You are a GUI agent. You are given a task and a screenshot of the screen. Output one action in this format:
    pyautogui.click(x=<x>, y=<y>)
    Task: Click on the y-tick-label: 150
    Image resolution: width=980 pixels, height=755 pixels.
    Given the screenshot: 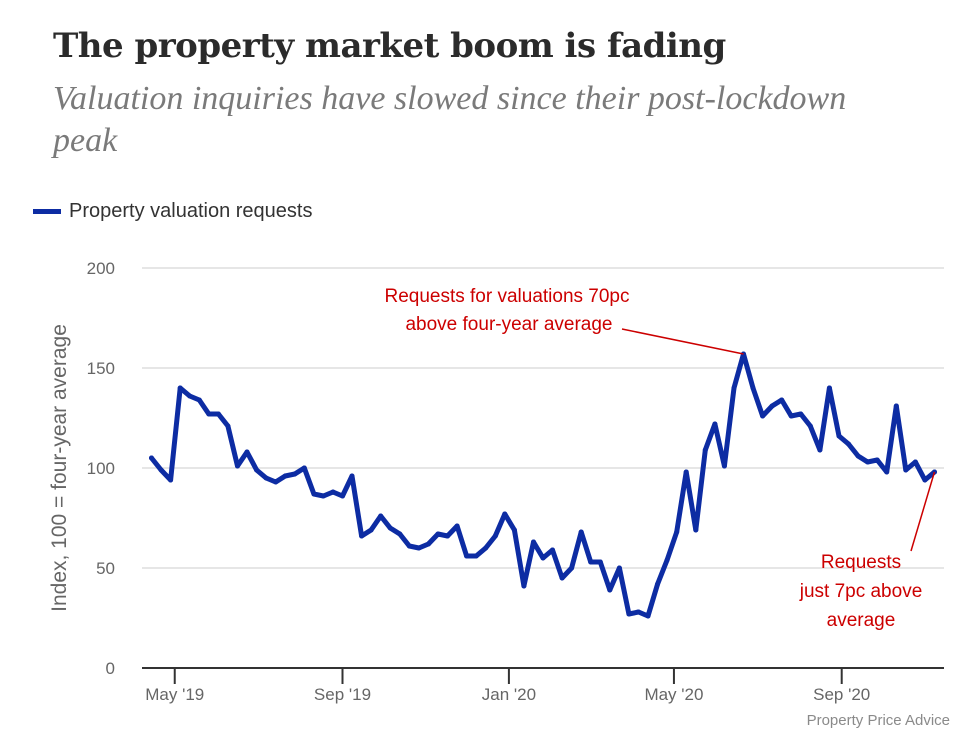 What is the action you would take?
    pyautogui.click(x=101, y=368)
    